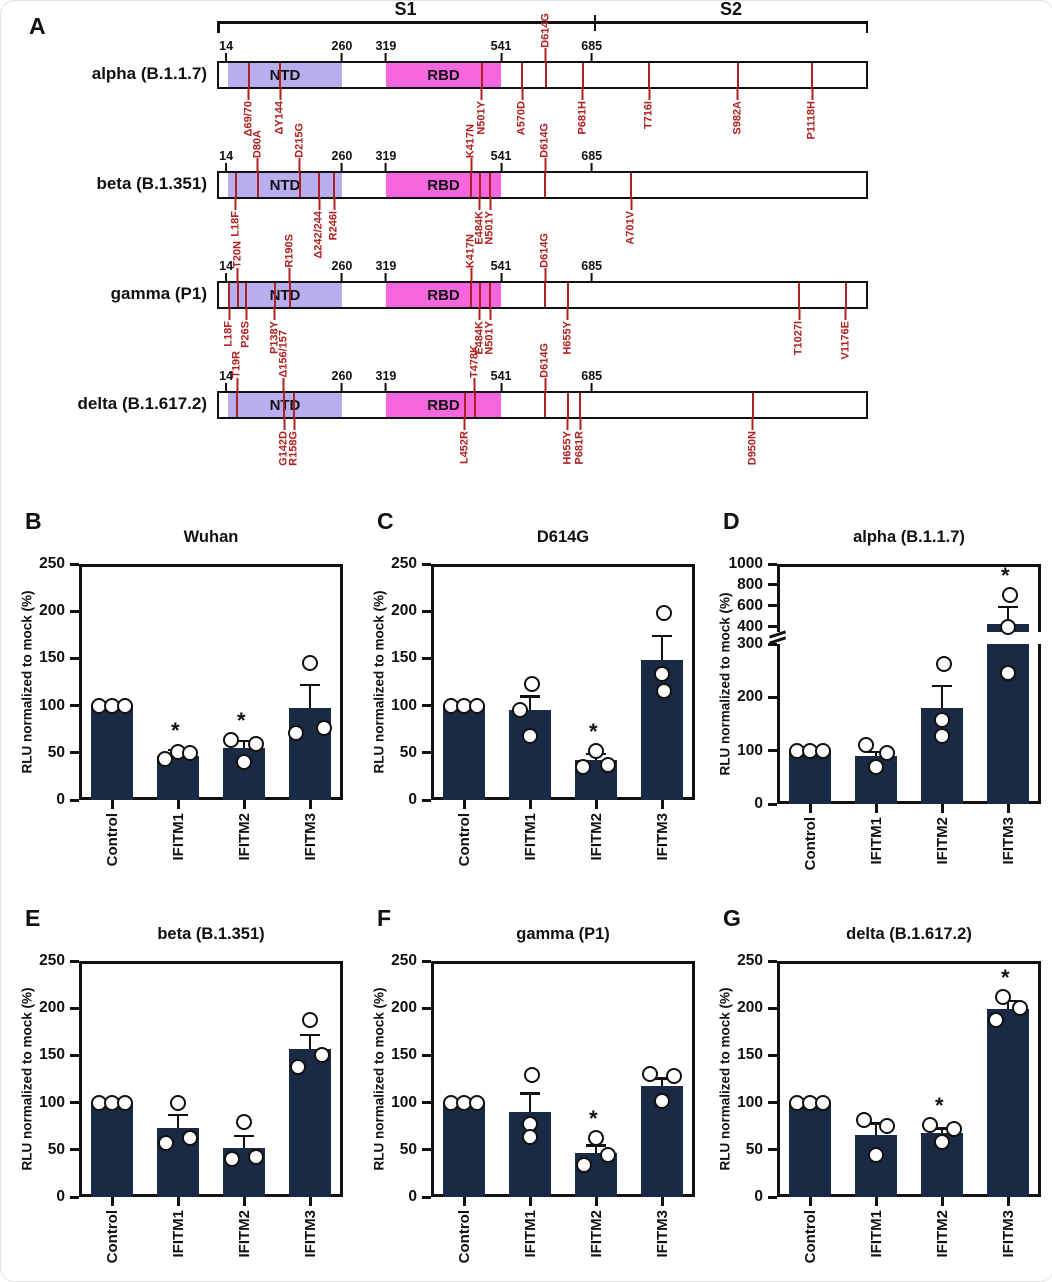 The image size is (1052, 1282). What do you see at coordinates (211, 682) in the screenshot?
I see `plot-frame` at bounding box center [211, 682].